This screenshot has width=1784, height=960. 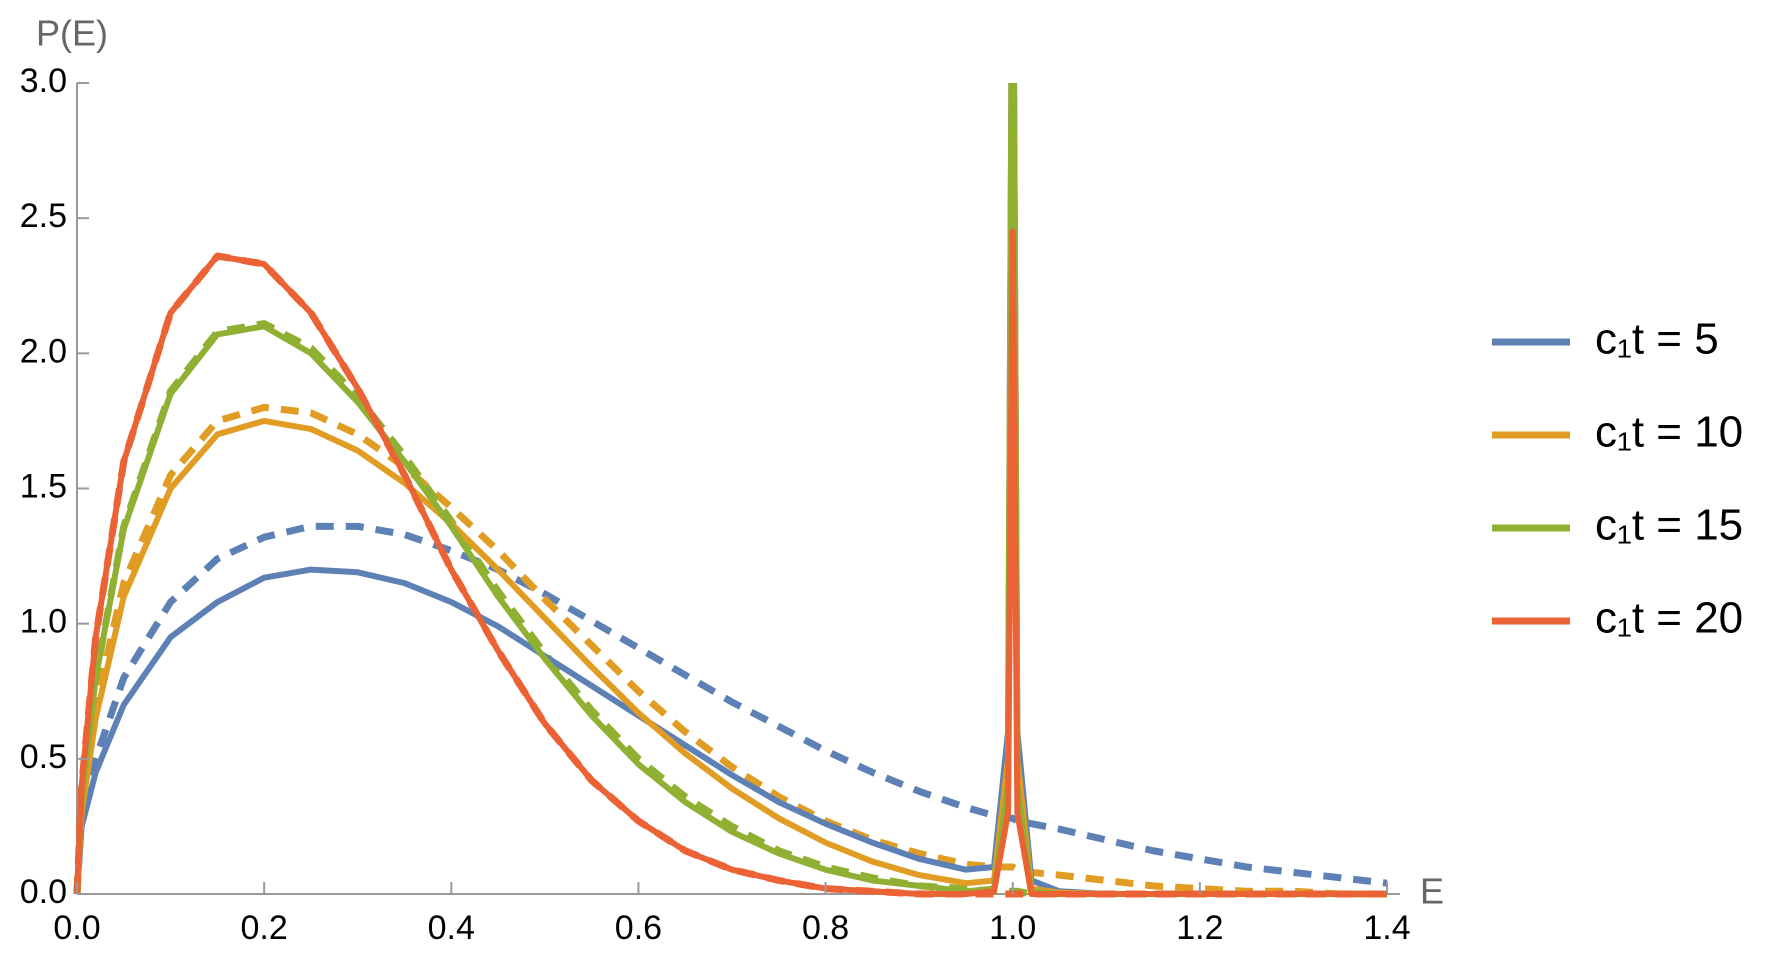 What do you see at coordinates (1386, 928) in the screenshot?
I see `x-tick-label: 1.4` at bounding box center [1386, 928].